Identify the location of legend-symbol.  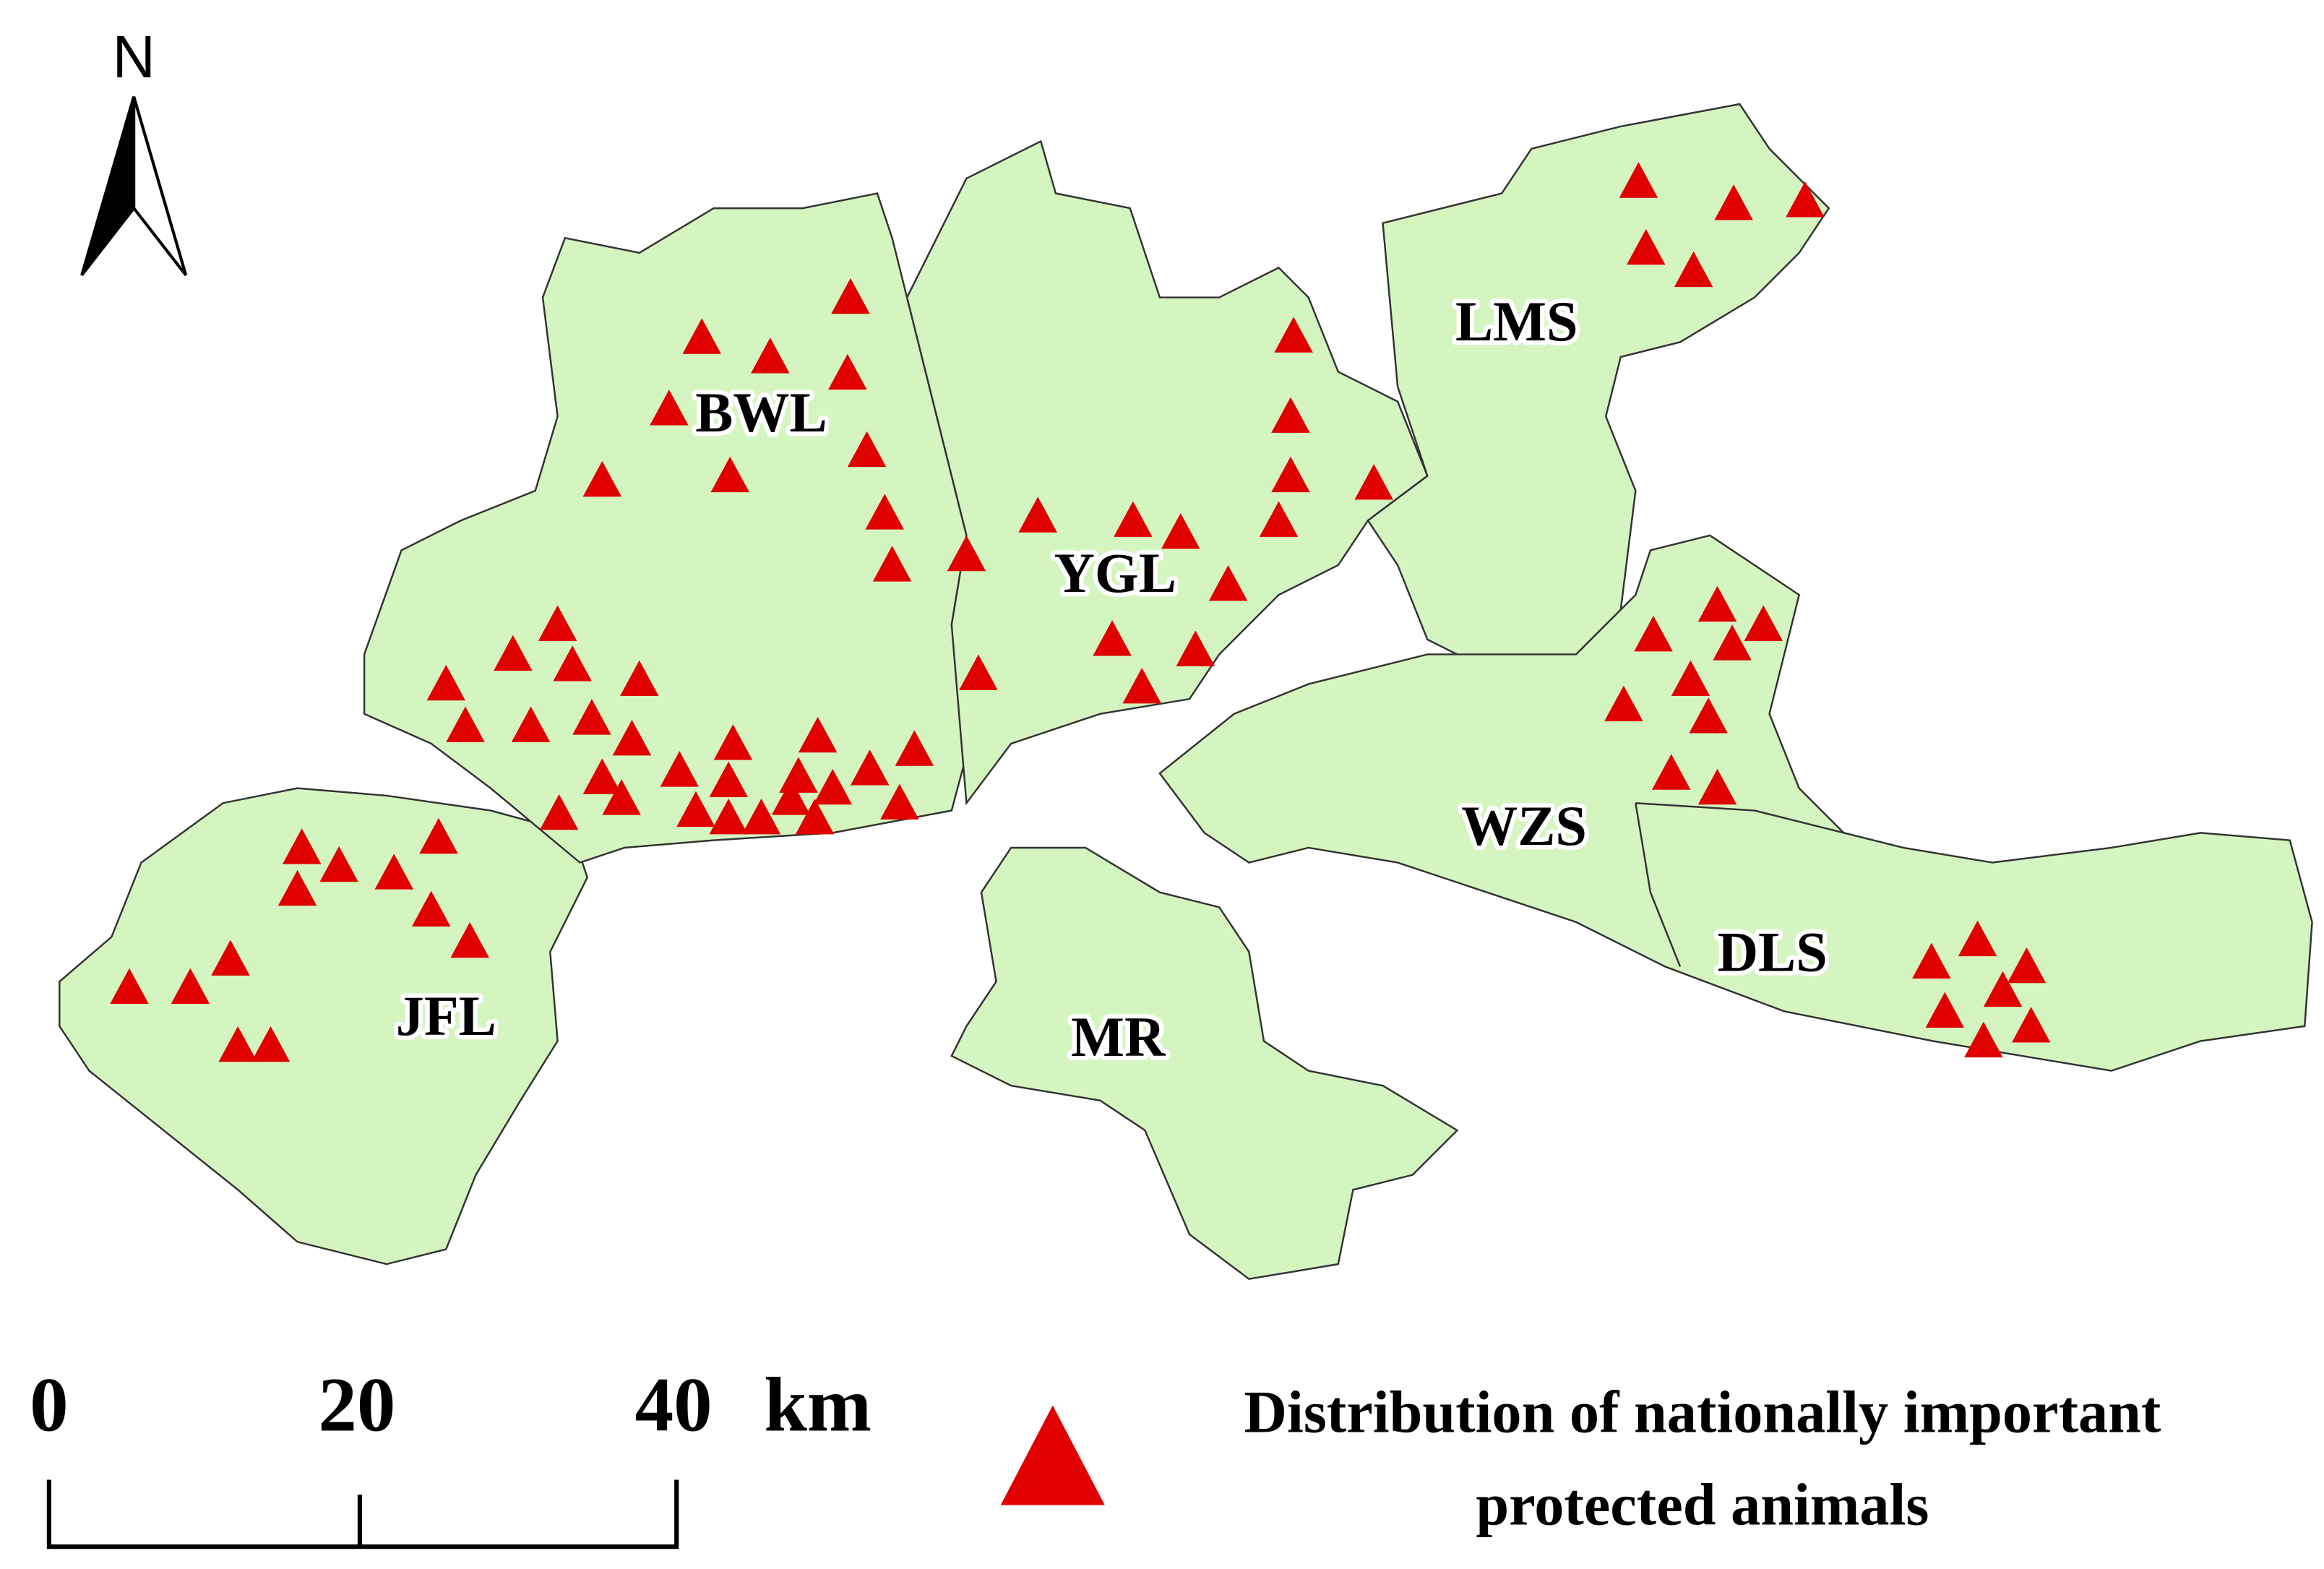
(1052, 1455).